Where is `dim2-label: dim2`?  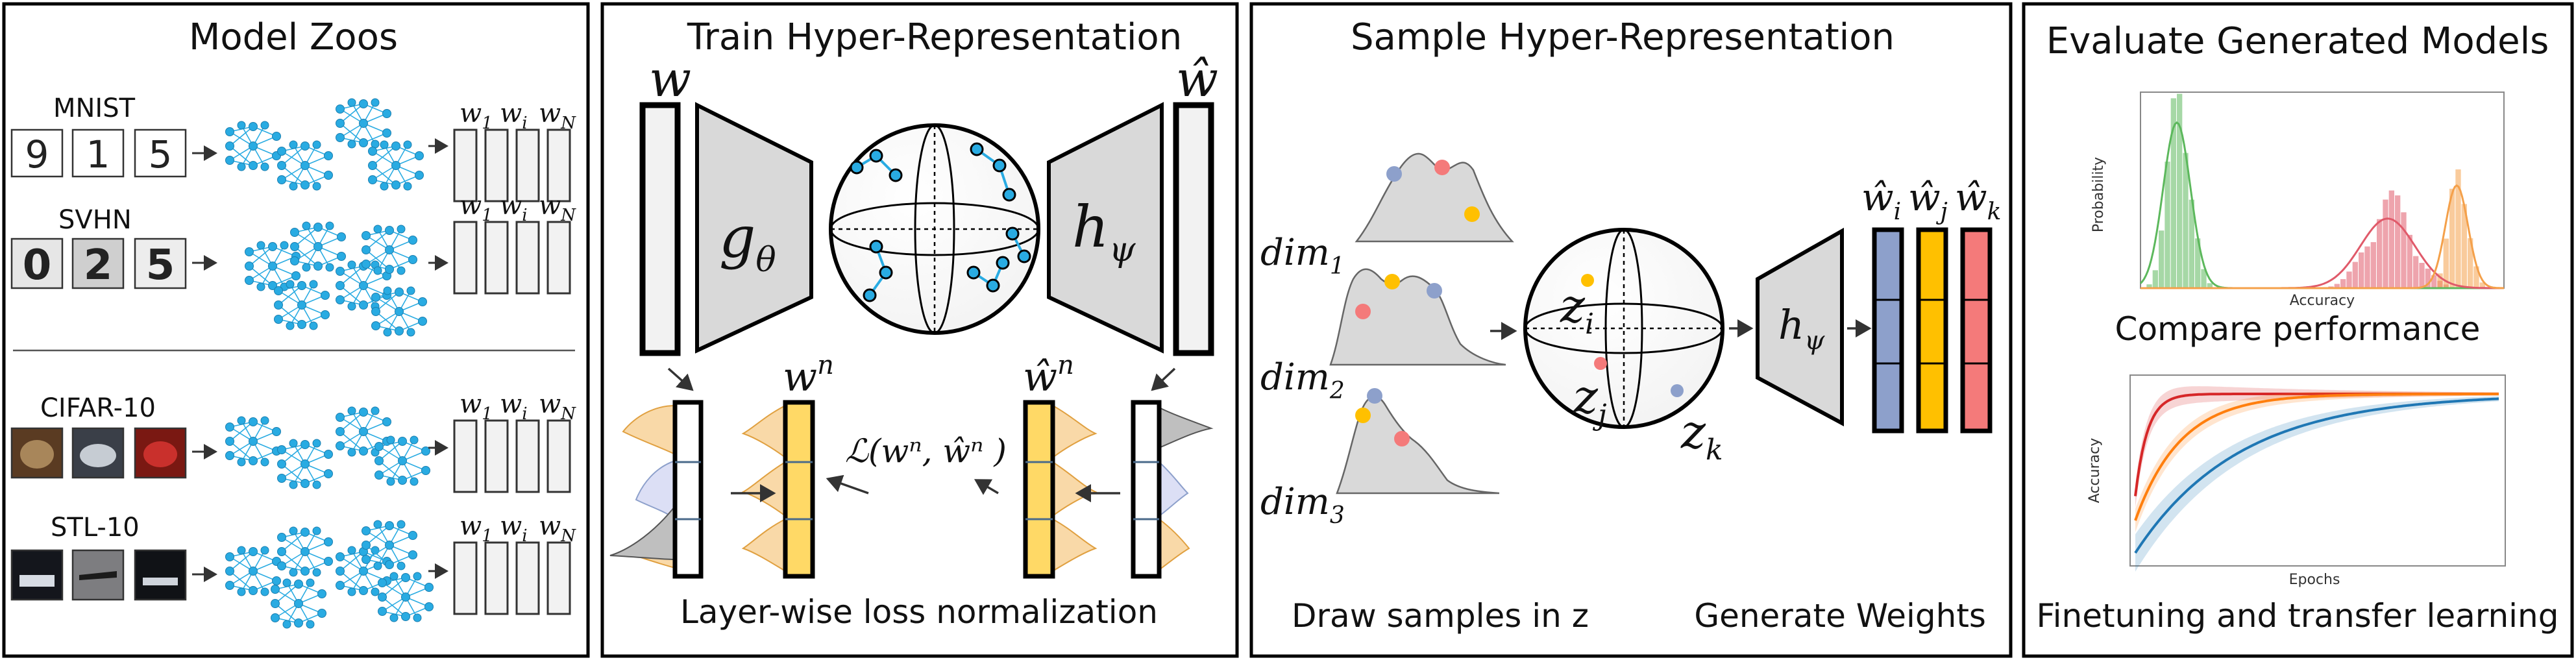 dim2-label: dim2 is located at coordinates (1302, 380).